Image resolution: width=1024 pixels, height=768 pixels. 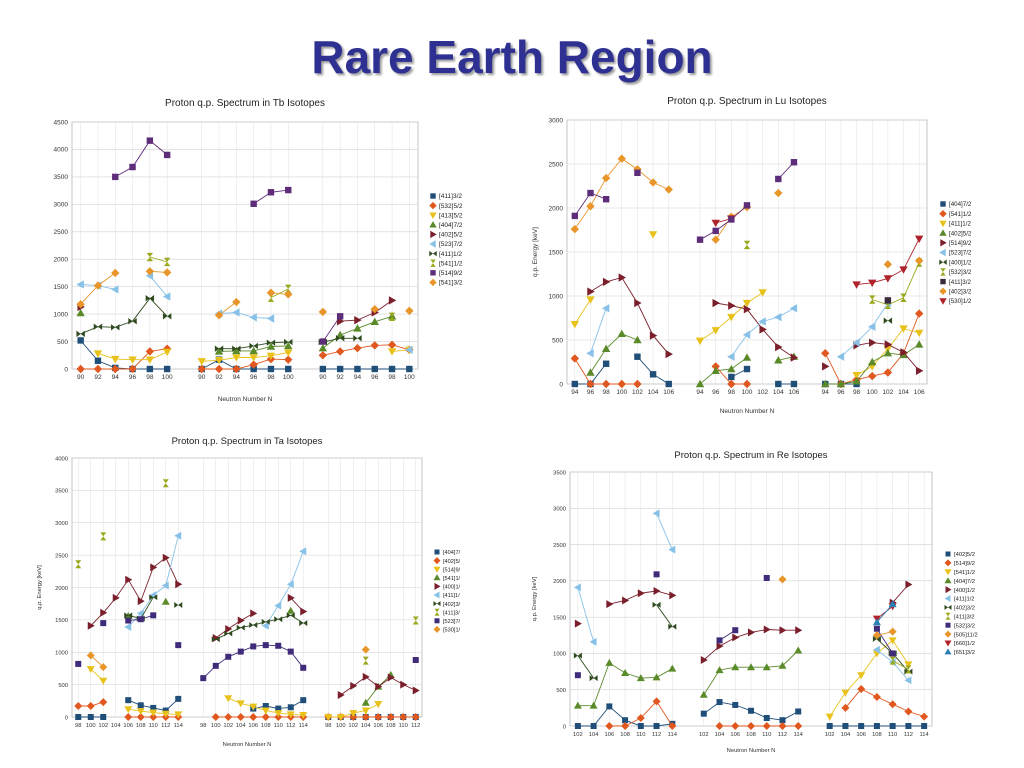 What do you see at coordinates (323, 377) in the screenshot?
I see `x-tick-label: 90` at bounding box center [323, 377].